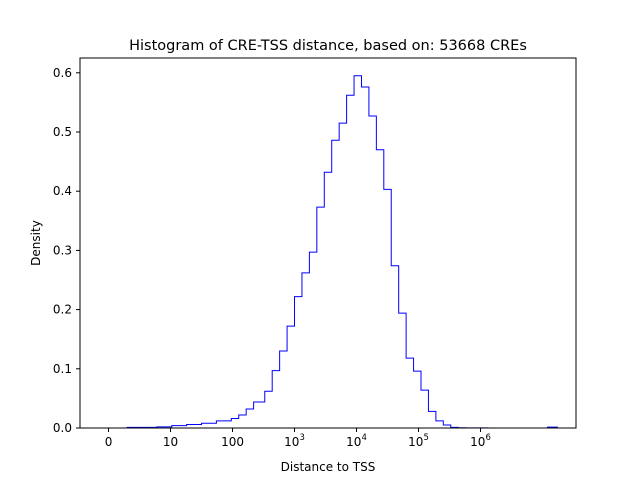 The width and height of the screenshot is (640, 480). Describe the element at coordinates (294, 441) in the screenshot. I see `x-tick-label: 10³` at that location.